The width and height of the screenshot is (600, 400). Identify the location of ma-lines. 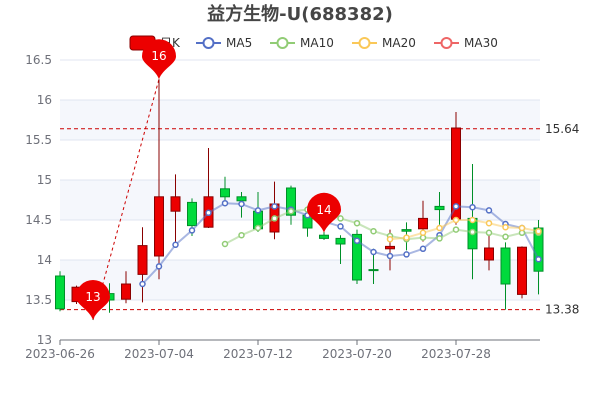
(340, 243).